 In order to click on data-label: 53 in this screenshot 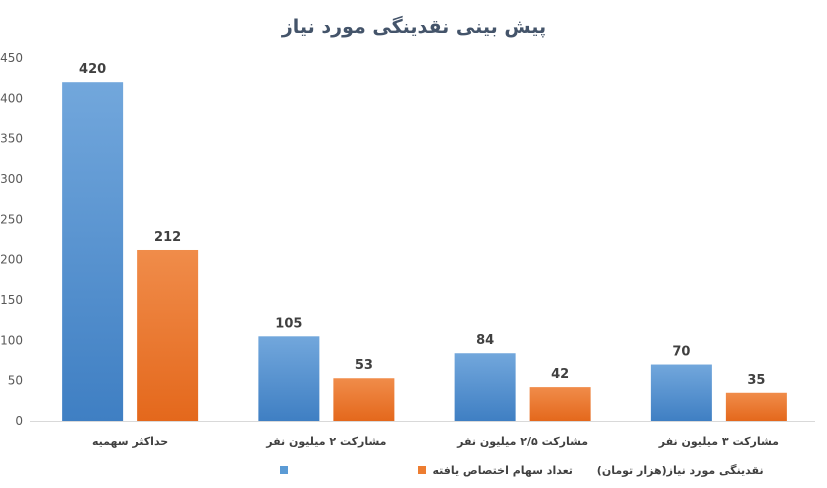, I will do `click(364, 365)`.